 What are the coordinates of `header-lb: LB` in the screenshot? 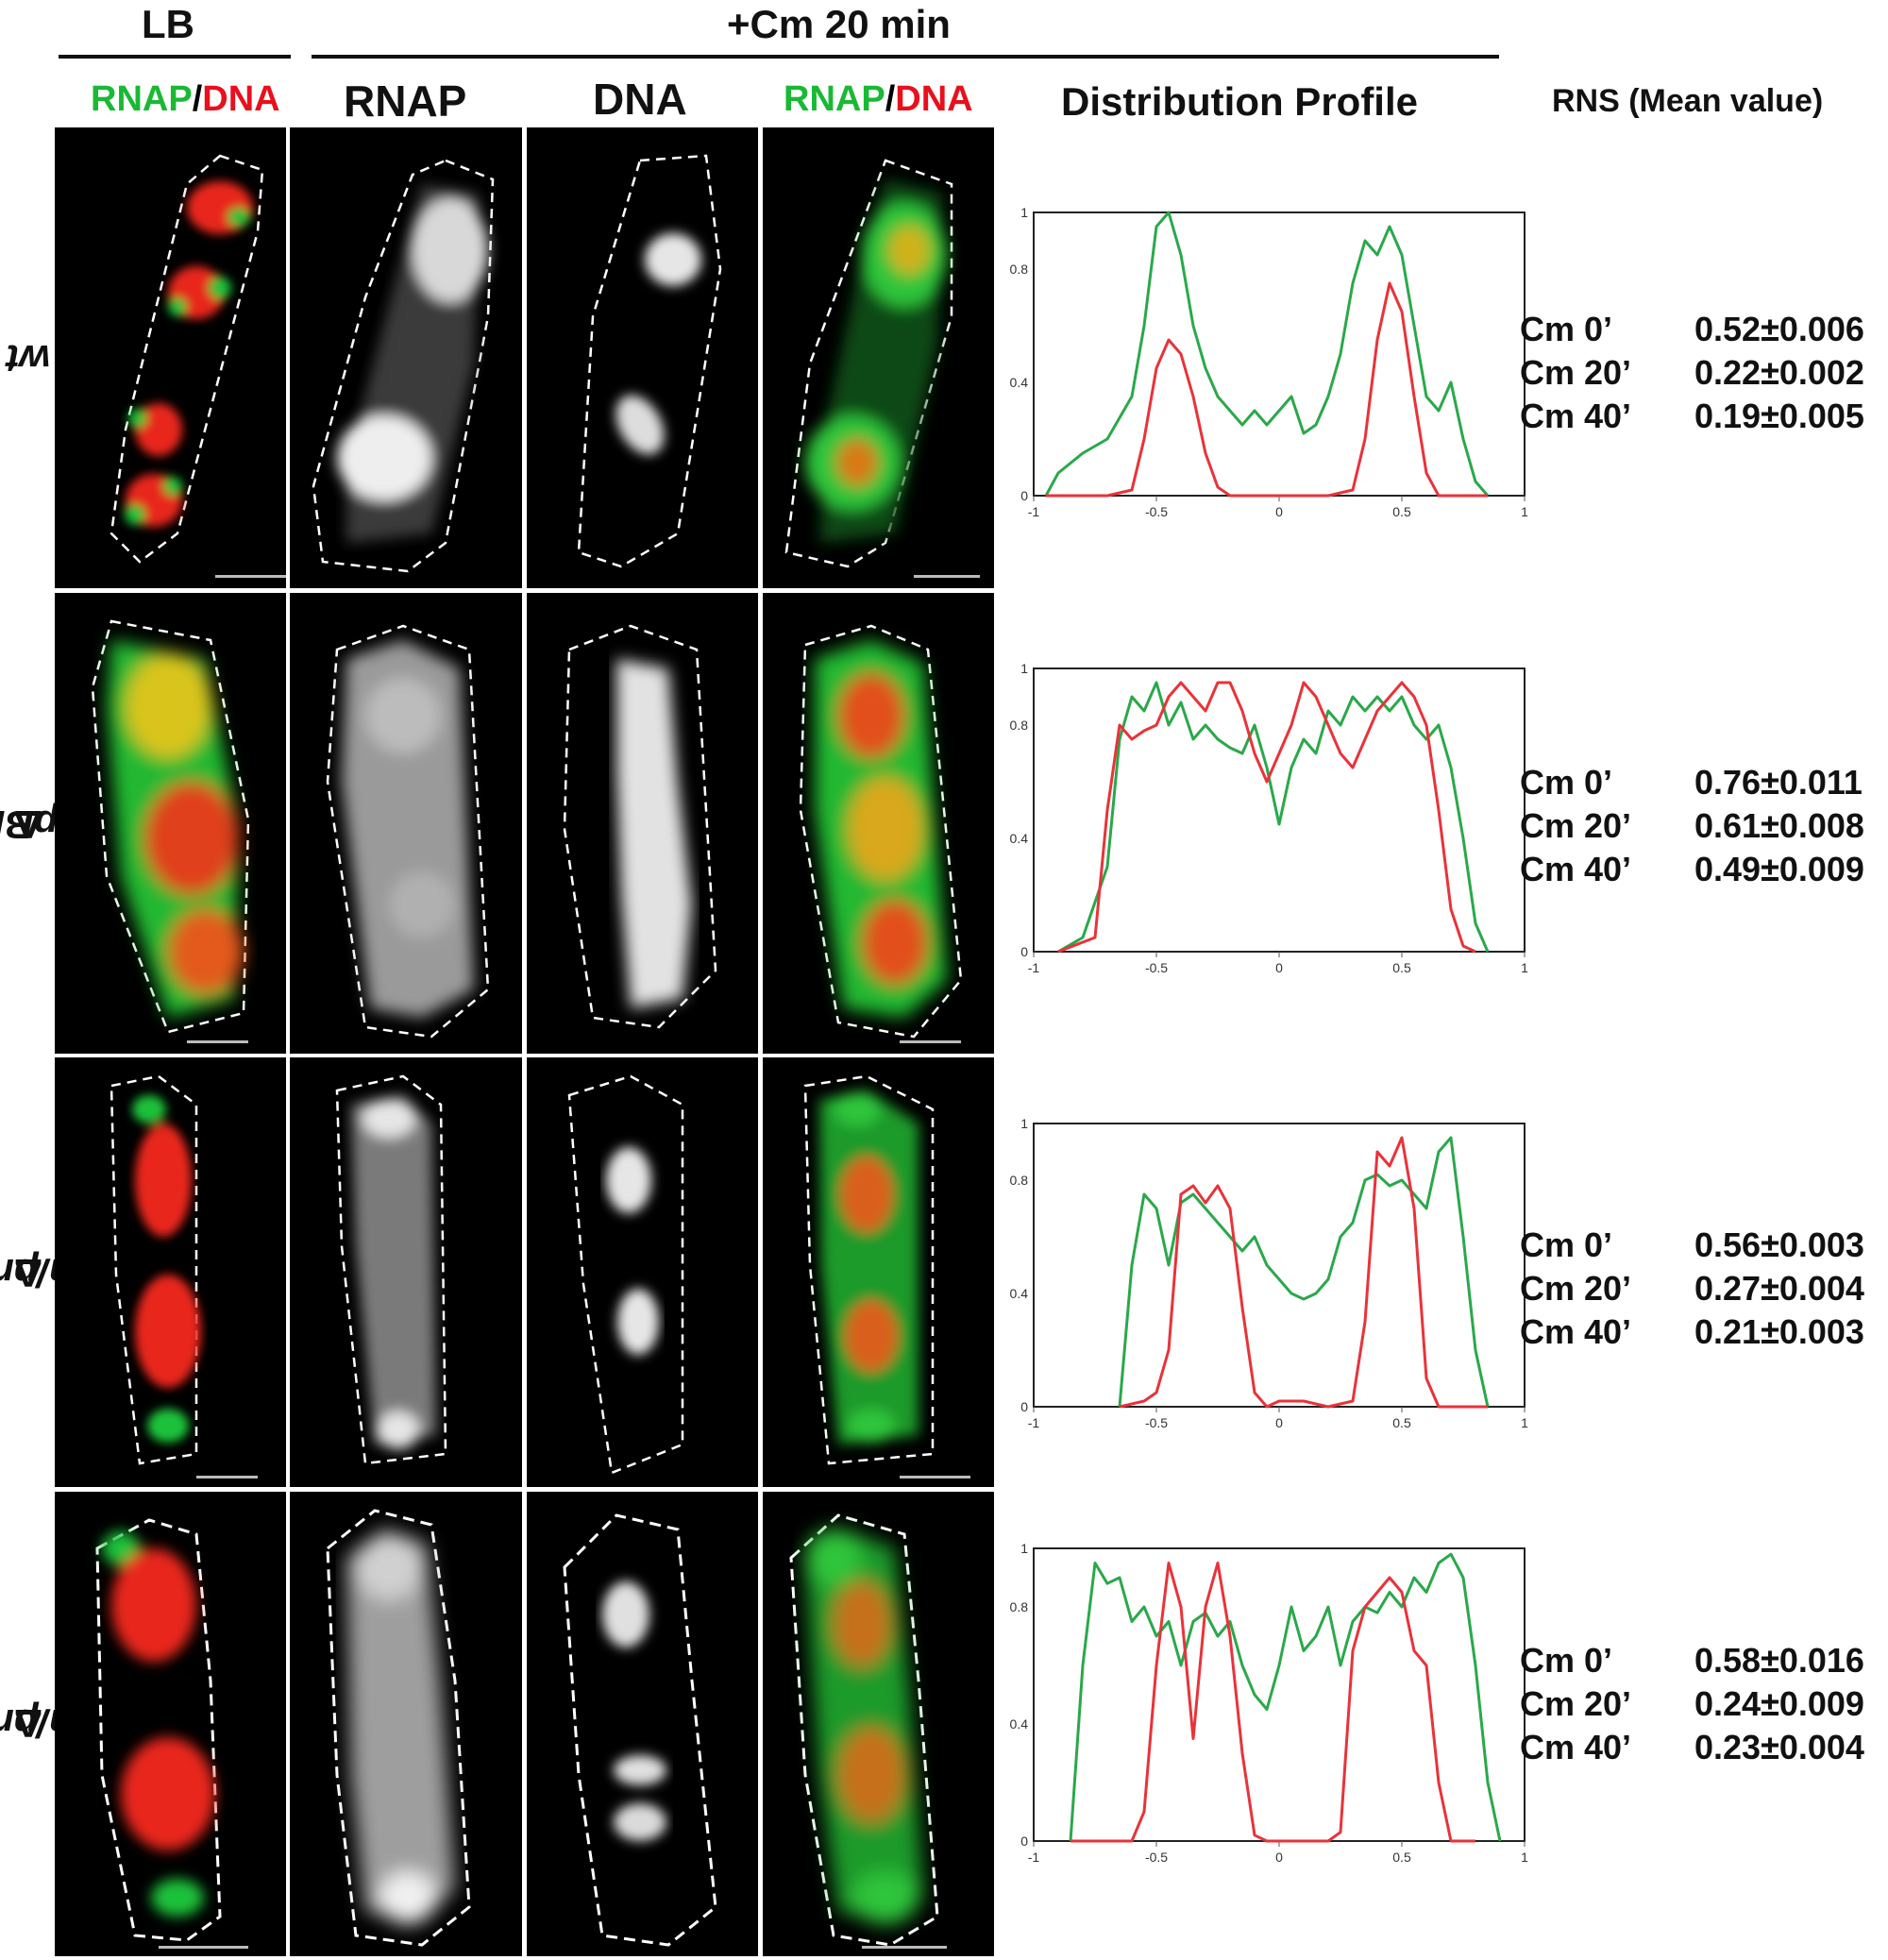 It's located at (168, 24).